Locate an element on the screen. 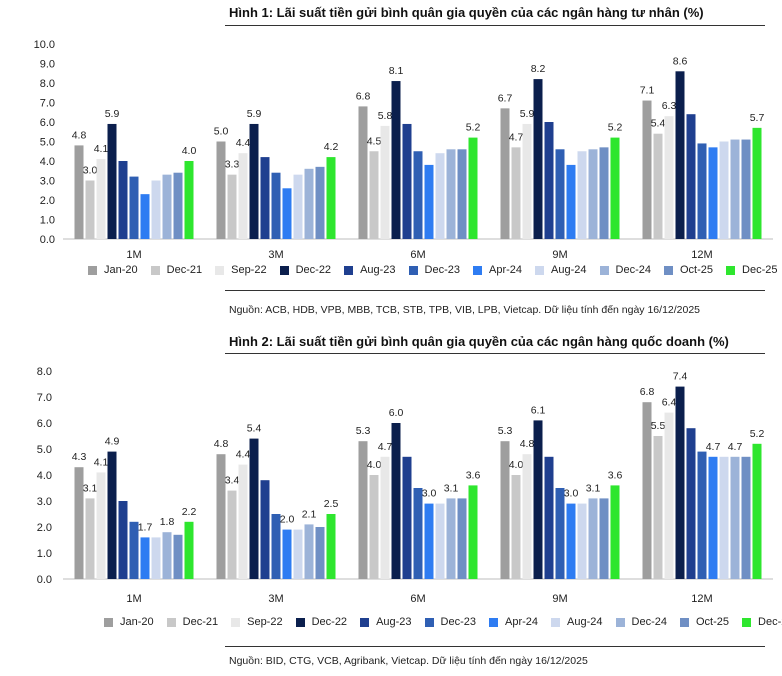 The image size is (782, 676). chart1-legend-label: Apr-24 is located at coordinates (506, 270).